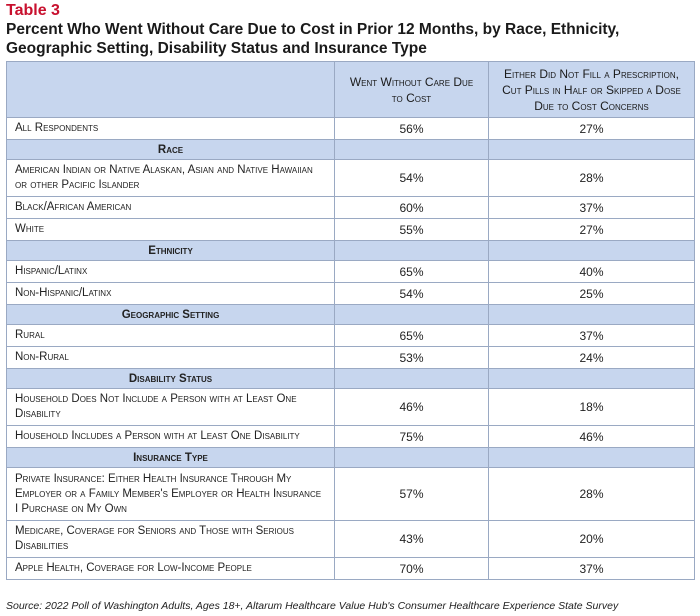  I want to click on header-went-without-care: Went Without Care Due to Cost, so click(411, 89).